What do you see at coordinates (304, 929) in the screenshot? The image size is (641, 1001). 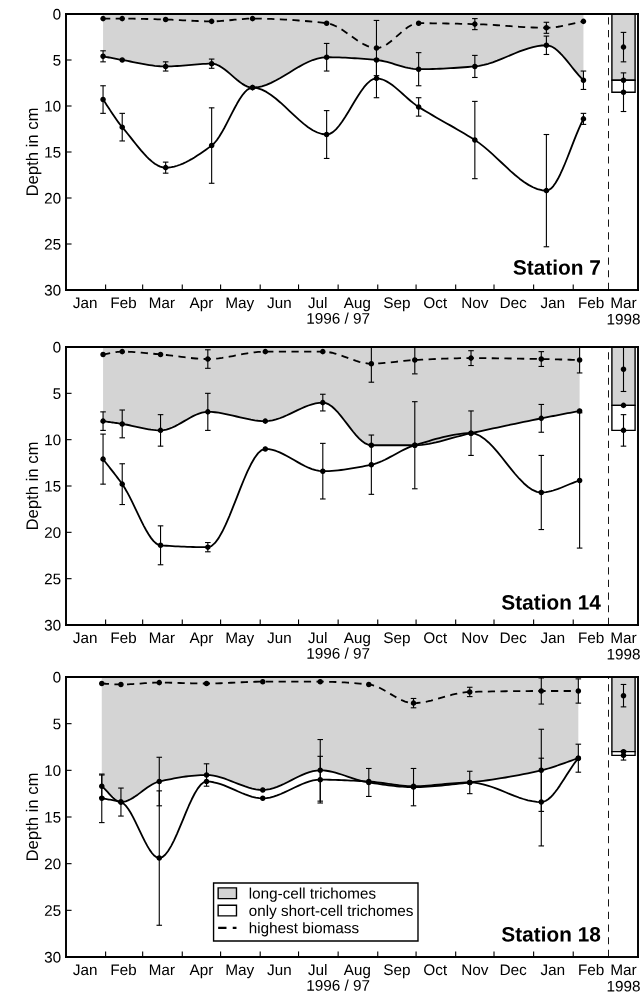 I see `legend-label: highest biomass` at bounding box center [304, 929].